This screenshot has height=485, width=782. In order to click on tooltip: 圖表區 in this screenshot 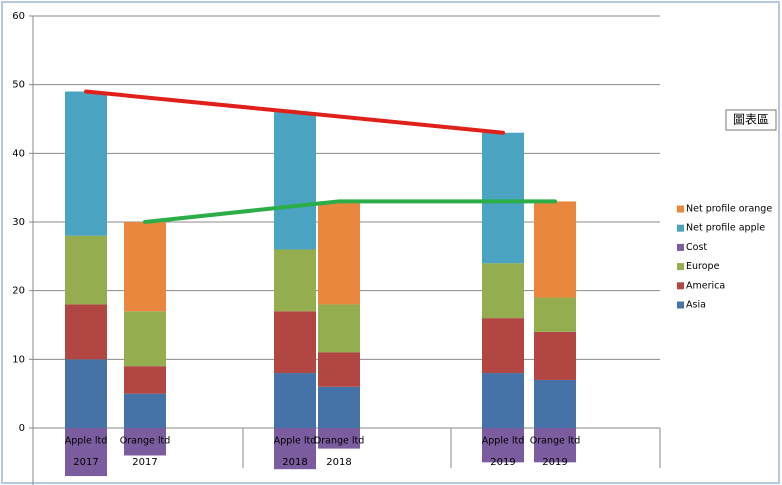, I will do `click(751, 120)`.